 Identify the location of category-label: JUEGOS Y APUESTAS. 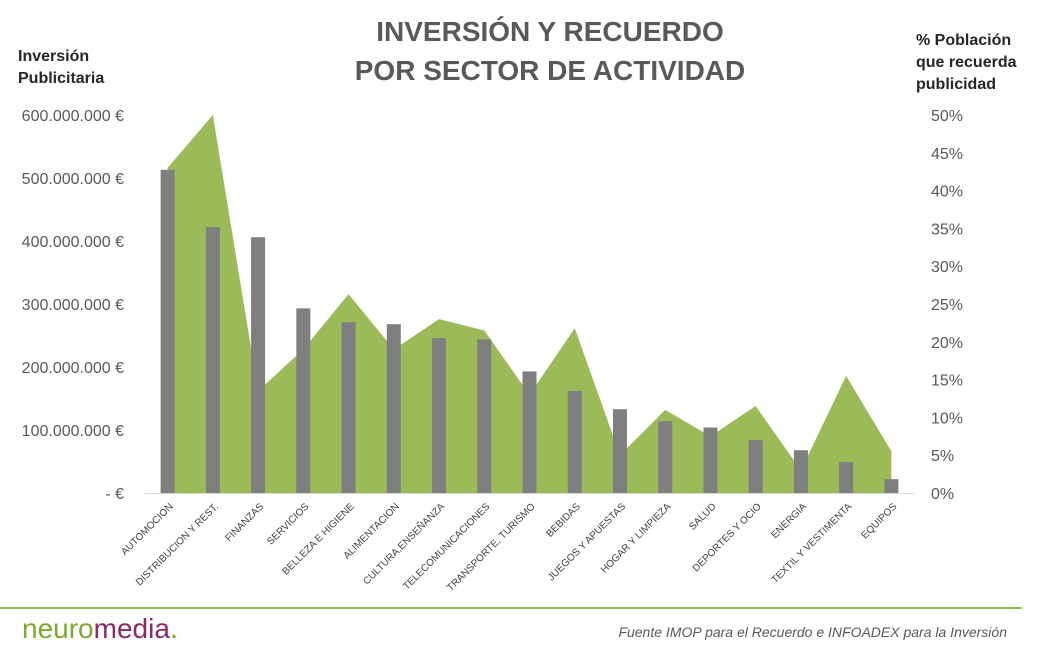
(587, 542).